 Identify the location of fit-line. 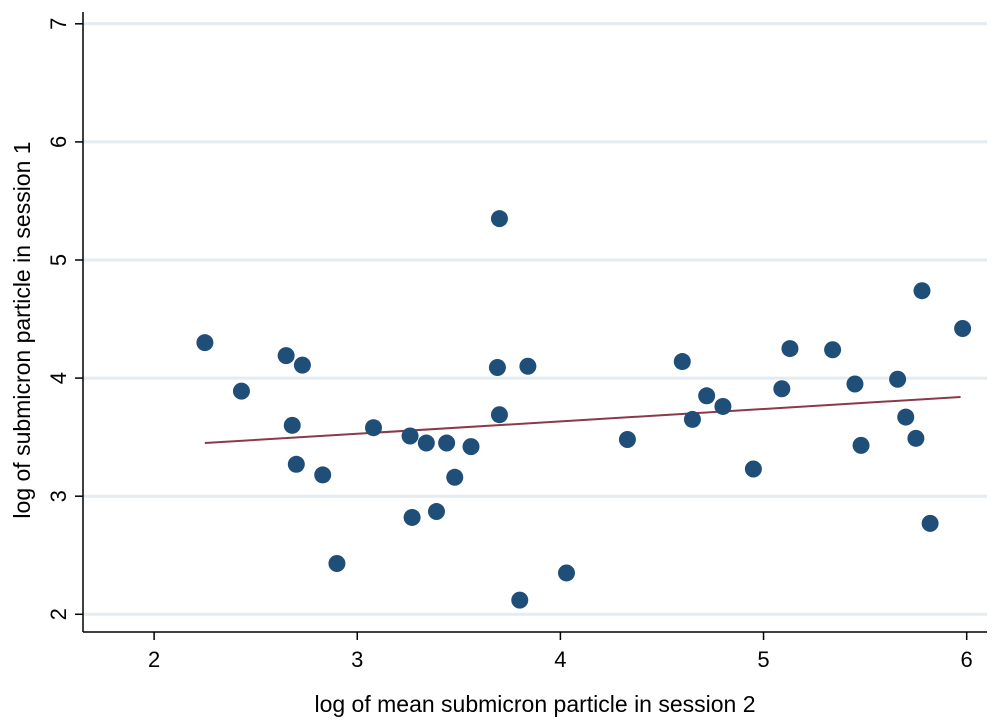
(582, 420).